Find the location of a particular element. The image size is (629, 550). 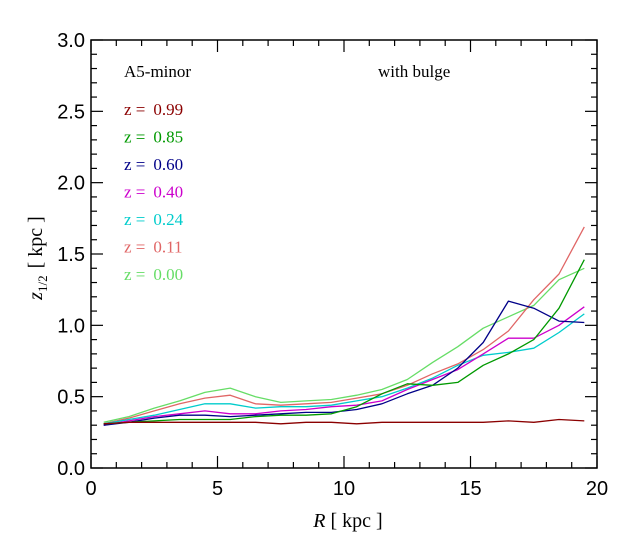

y-axis-sub: 1/2 is located at coordinates (42, 283).